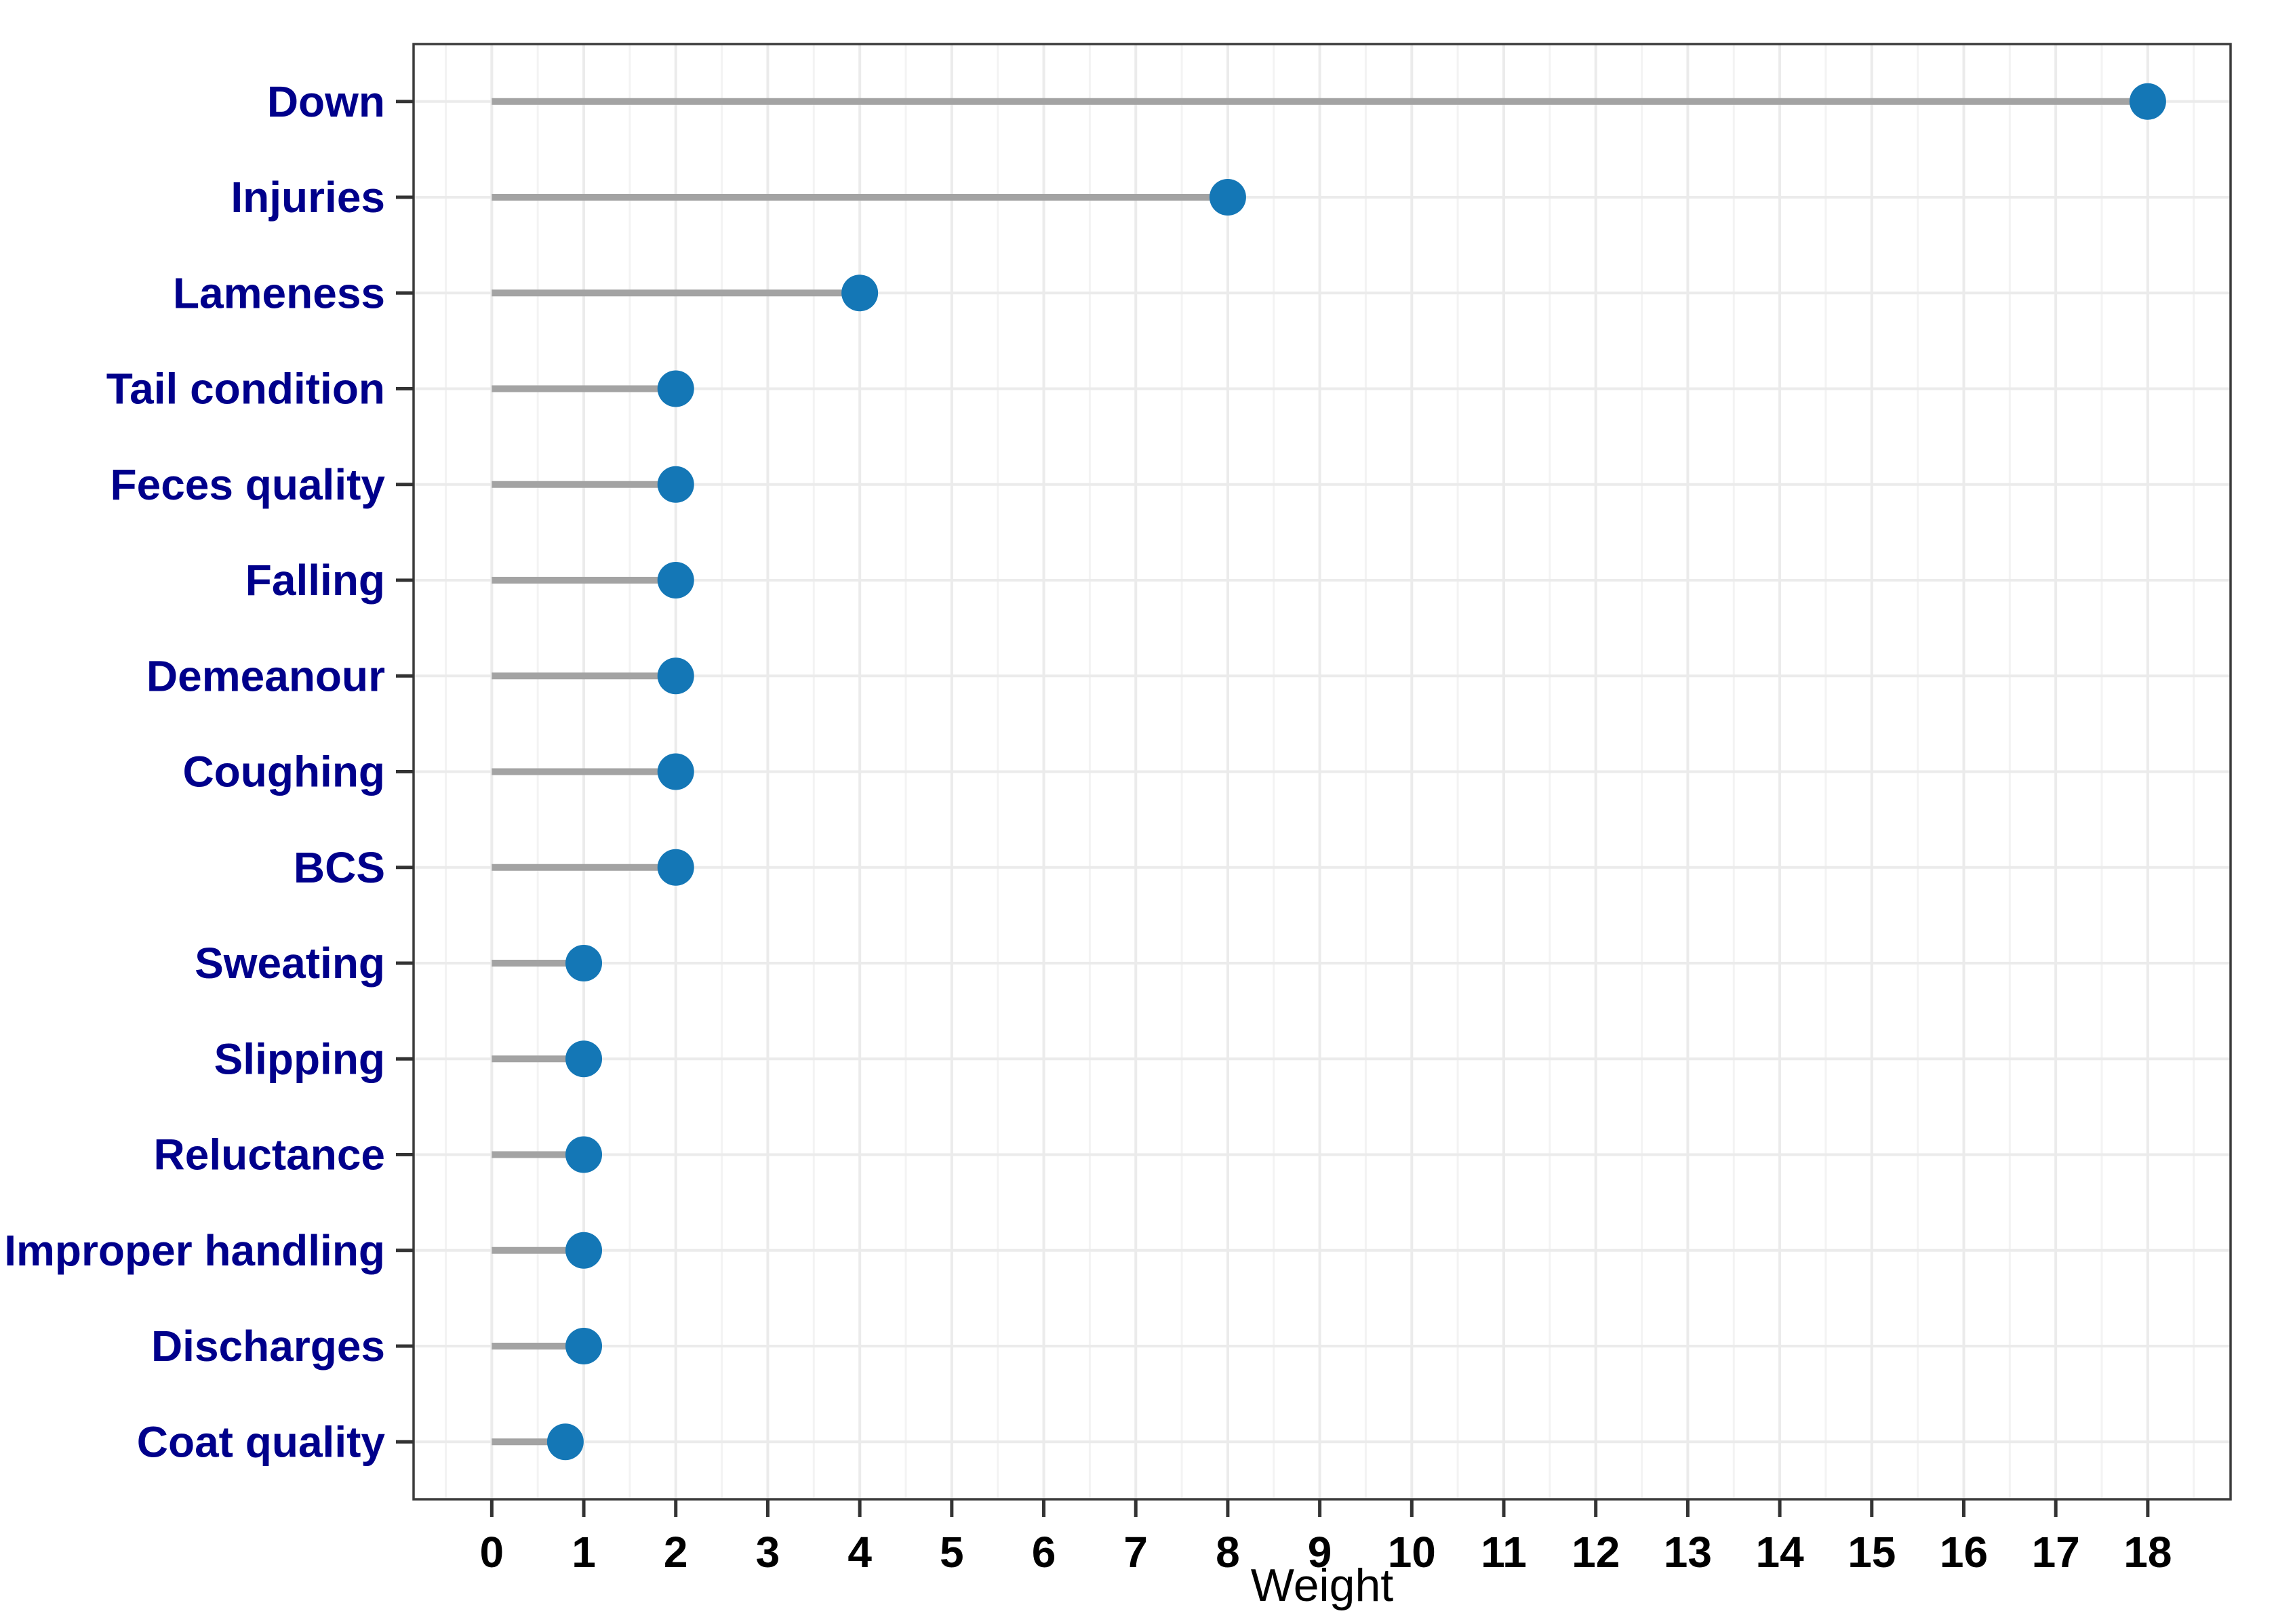 Image resolution: width=2276 pixels, height=1624 pixels. Describe the element at coordinates (1135, 1552) in the screenshot. I see `x-tick-label: 7` at that location.